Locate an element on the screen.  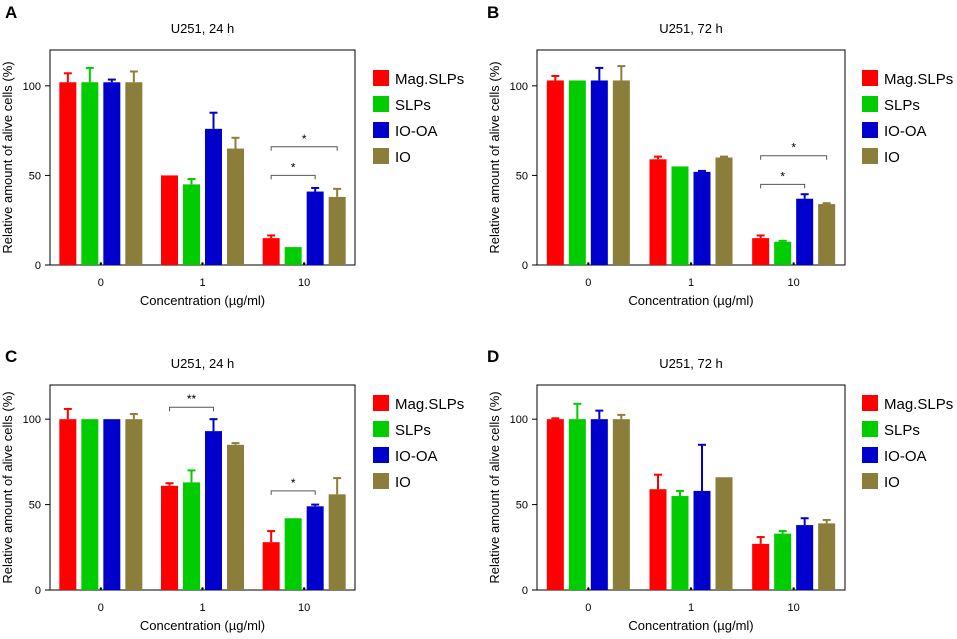
x-tick-label: 0 is located at coordinates (588, 608).